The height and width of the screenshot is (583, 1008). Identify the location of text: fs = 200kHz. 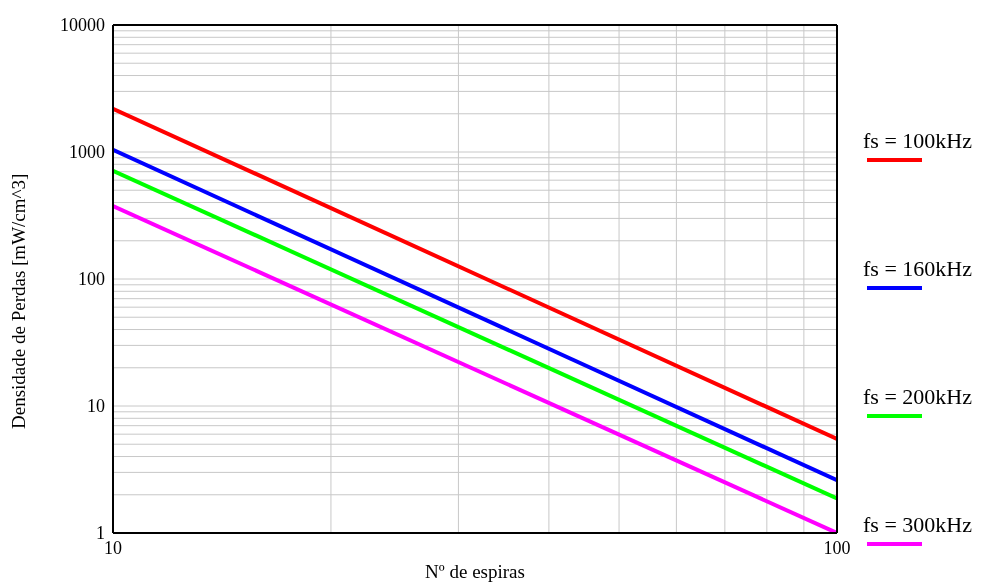
(918, 397).